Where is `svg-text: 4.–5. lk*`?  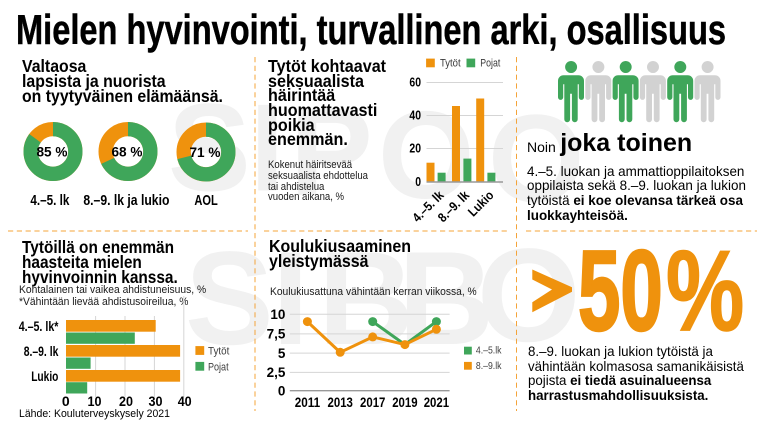
svg-text: 4.–5. lk* is located at coordinates (39, 326).